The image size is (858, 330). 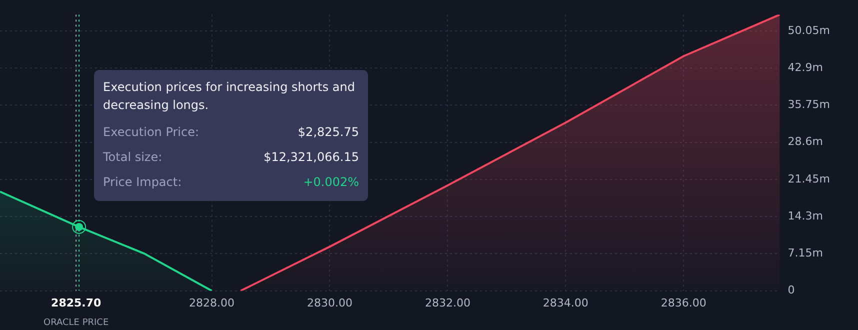 I want to click on x-tick-label: 2832.00, so click(x=447, y=303).